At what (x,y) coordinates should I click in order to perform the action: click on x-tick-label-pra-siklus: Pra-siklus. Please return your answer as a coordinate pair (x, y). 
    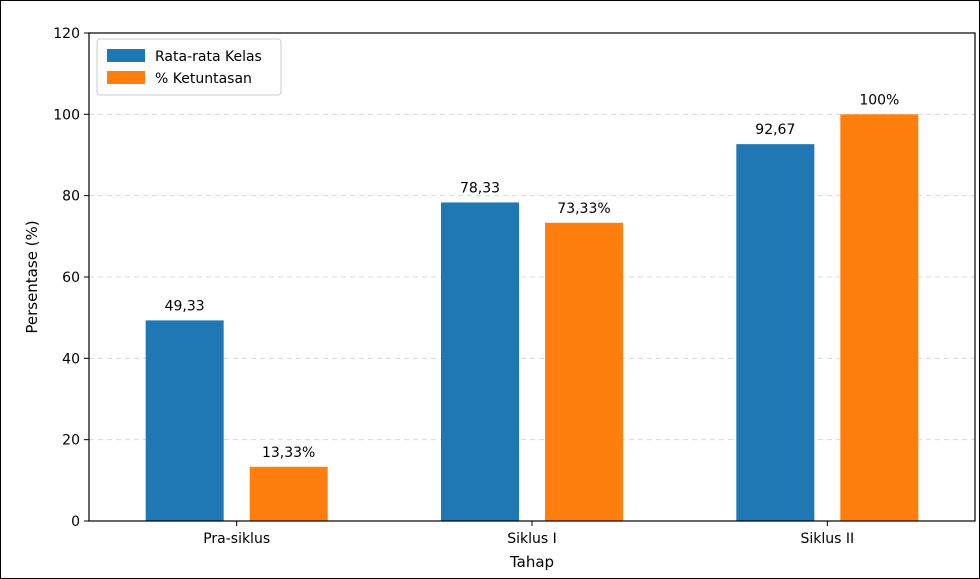
    Looking at the image, I should click on (236, 539).